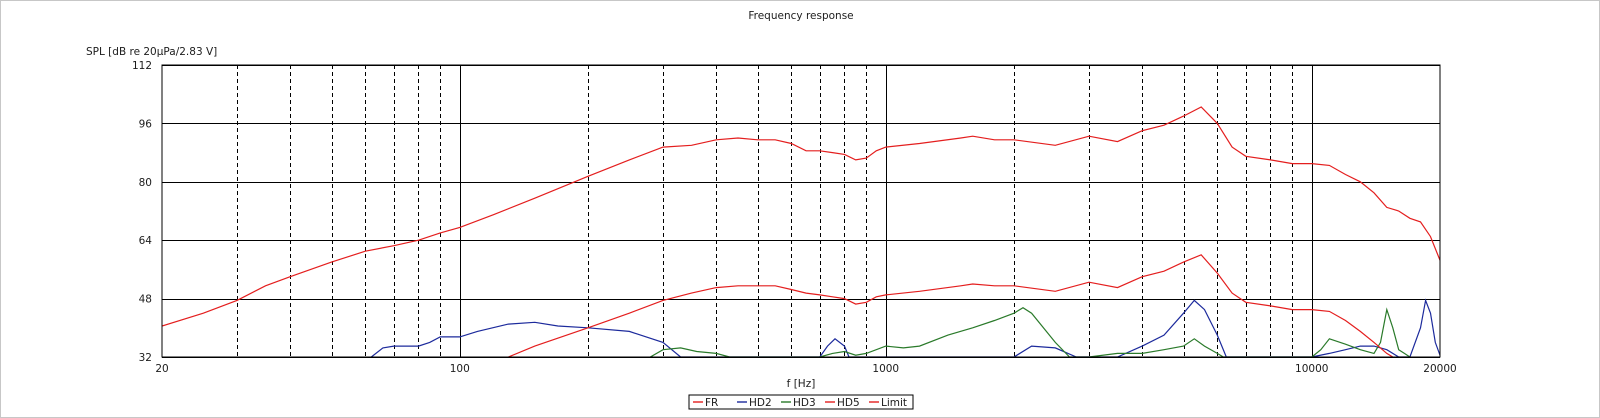 The width and height of the screenshot is (1600, 418). I want to click on x-axis-label: f [Hz], so click(801, 384).